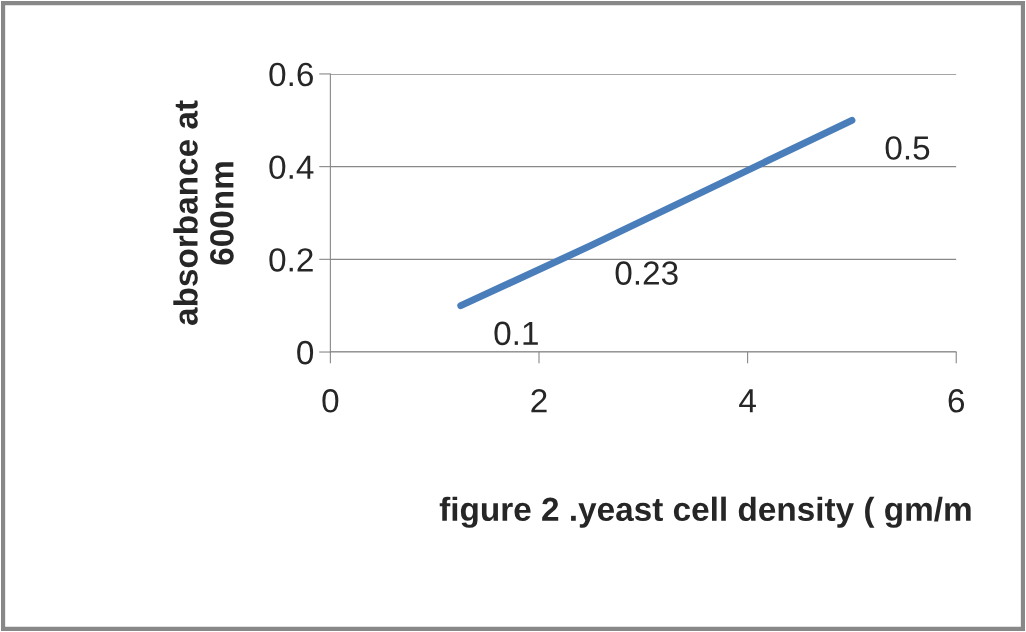  Describe the element at coordinates (305, 352) in the screenshot. I see `y-tick-label: 0` at that location.